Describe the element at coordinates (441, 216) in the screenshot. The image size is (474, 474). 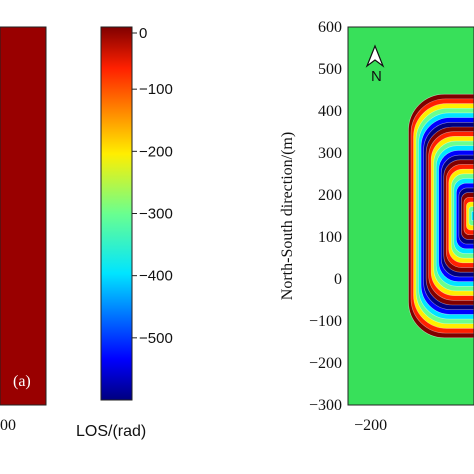
I see `fringe-rings` at that location.